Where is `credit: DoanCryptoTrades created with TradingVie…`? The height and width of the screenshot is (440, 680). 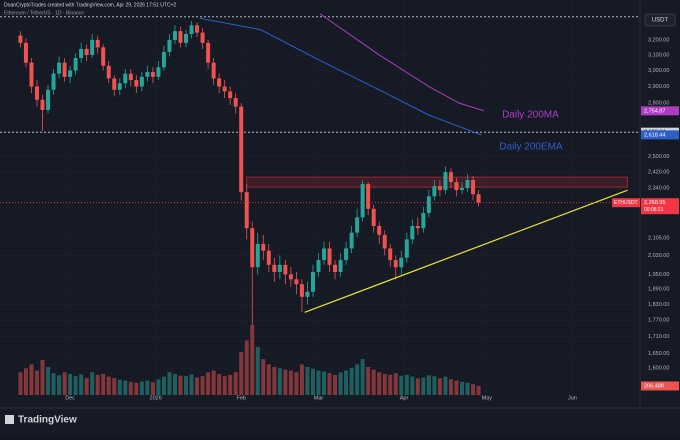 credit: DoanCryptoTrades created with TradingVie… is located at coordinates (90, 5).